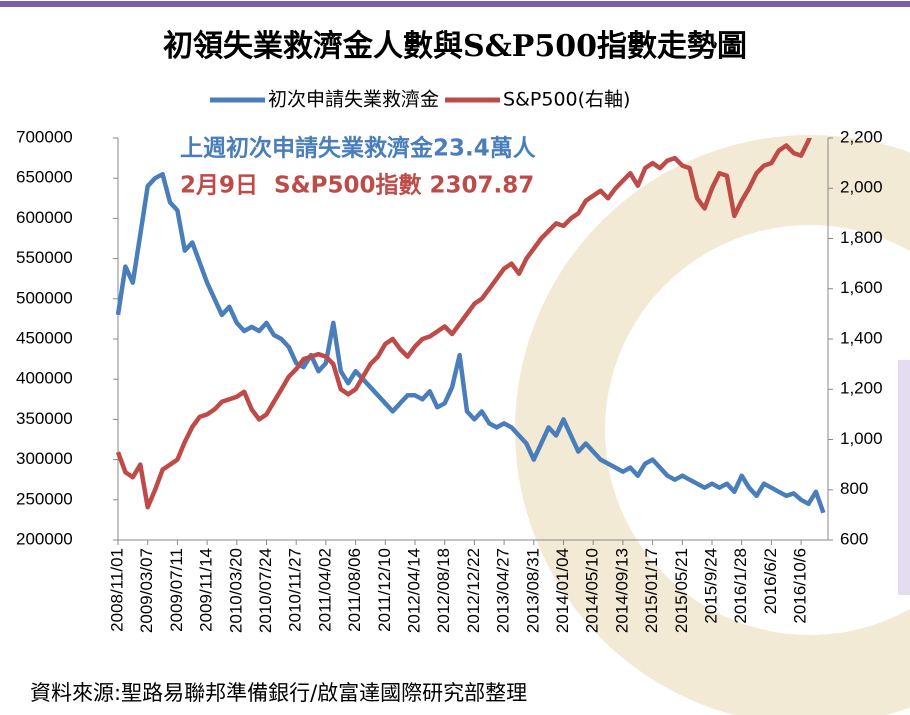 The height and width of the screenshot is (715, 910). I want to click on y-tick-label: 500000, so click(44, 297).